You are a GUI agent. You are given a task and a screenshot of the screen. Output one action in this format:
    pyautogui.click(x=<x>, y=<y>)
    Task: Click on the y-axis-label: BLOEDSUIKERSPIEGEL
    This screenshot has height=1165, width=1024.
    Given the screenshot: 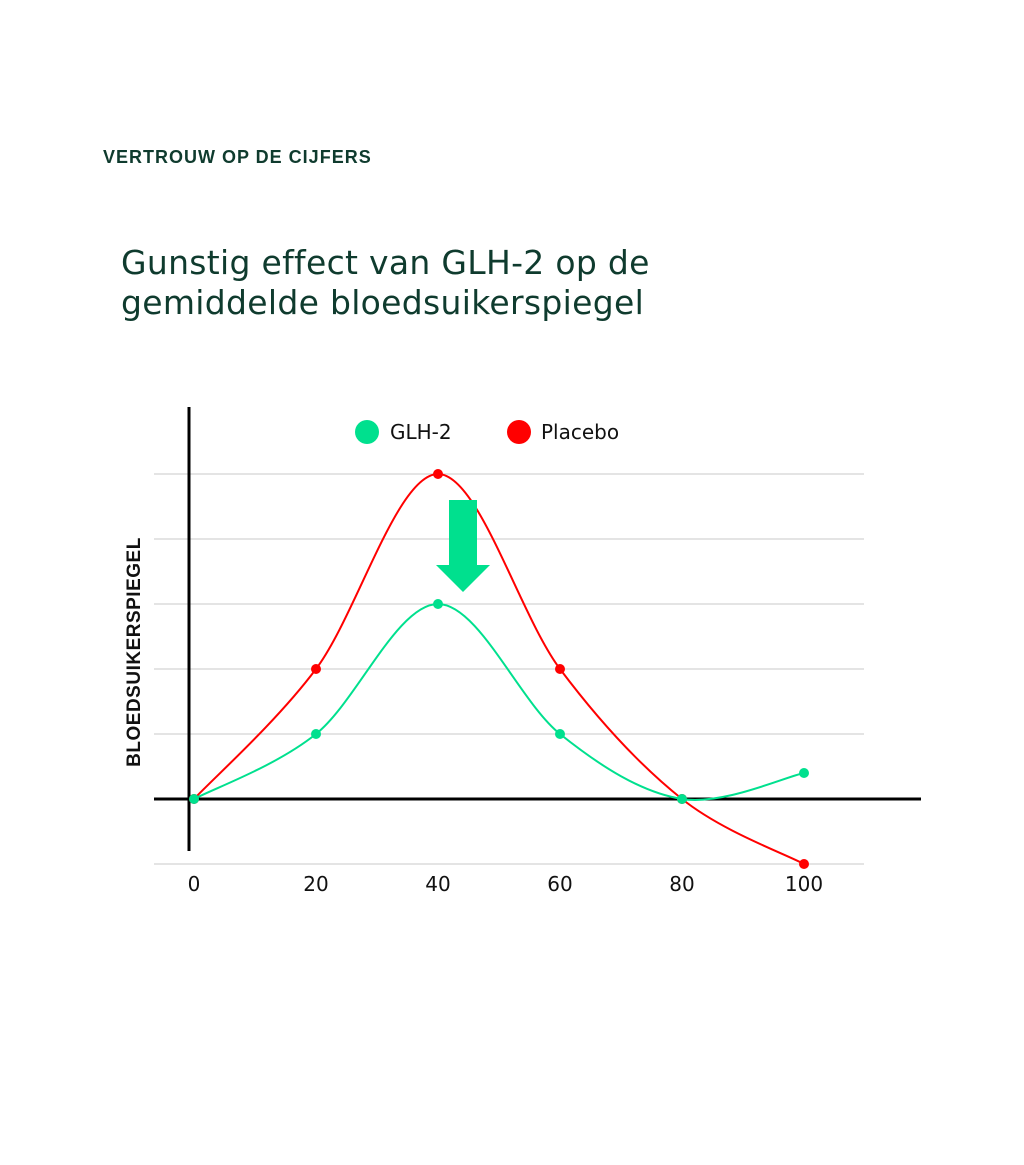 What is the action you would take?
    pyautogui.click(x=134, y=652)
    